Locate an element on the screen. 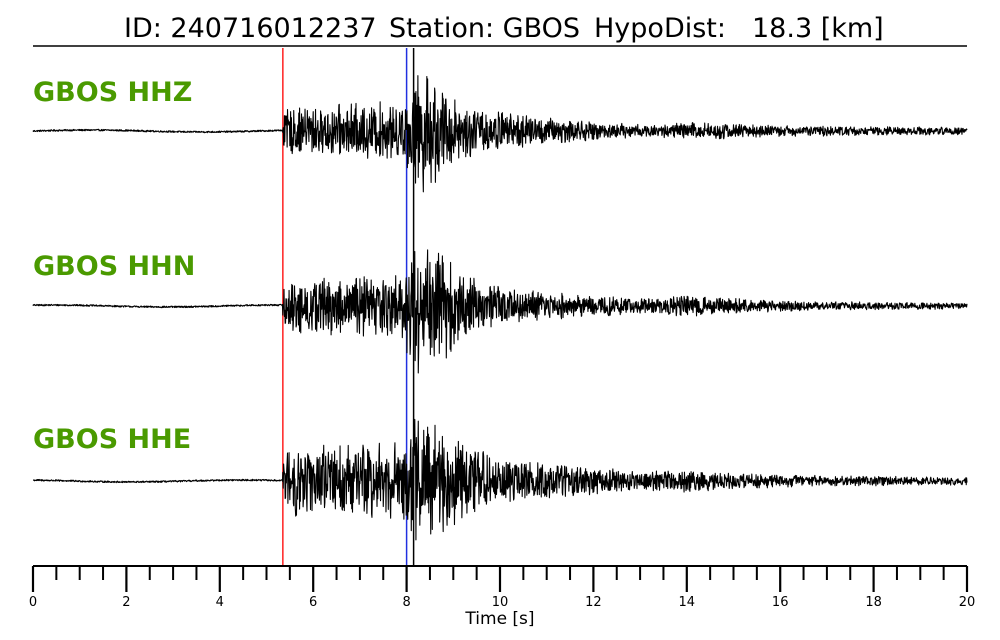  hypodist-label: HypoDist: is located at coordinates (660, 28).